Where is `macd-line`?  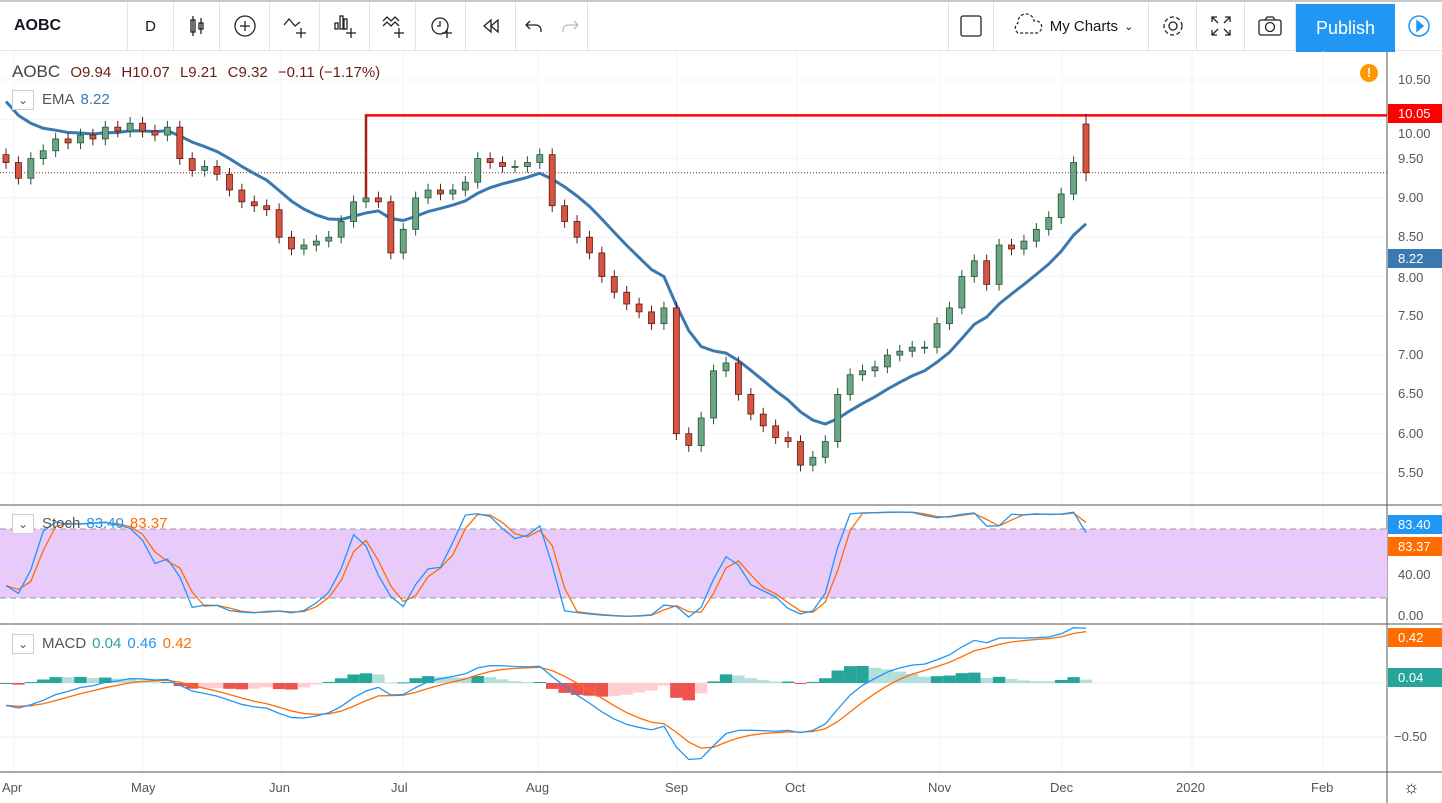 macd-line is located at coordinates (546, 694).